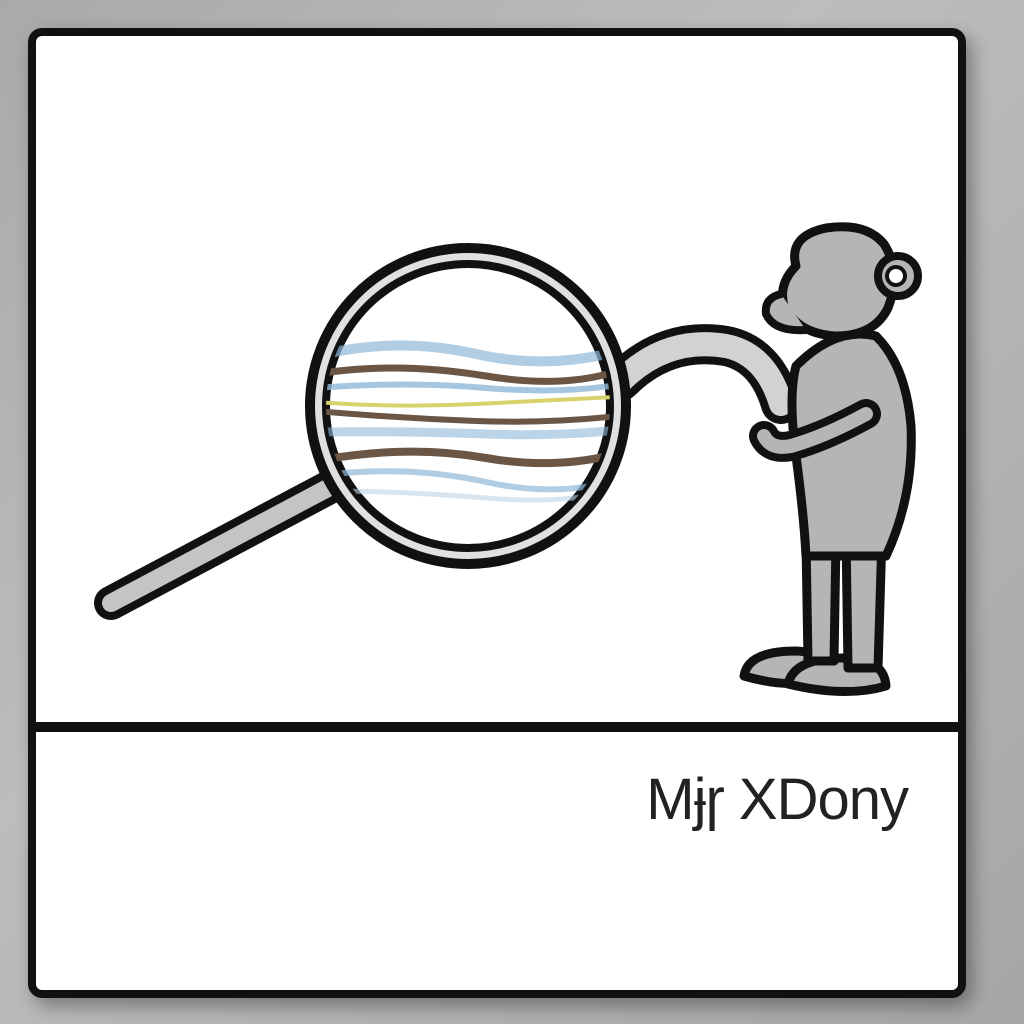  I want to click on magnifying-glass-lens, so click(468, 406).